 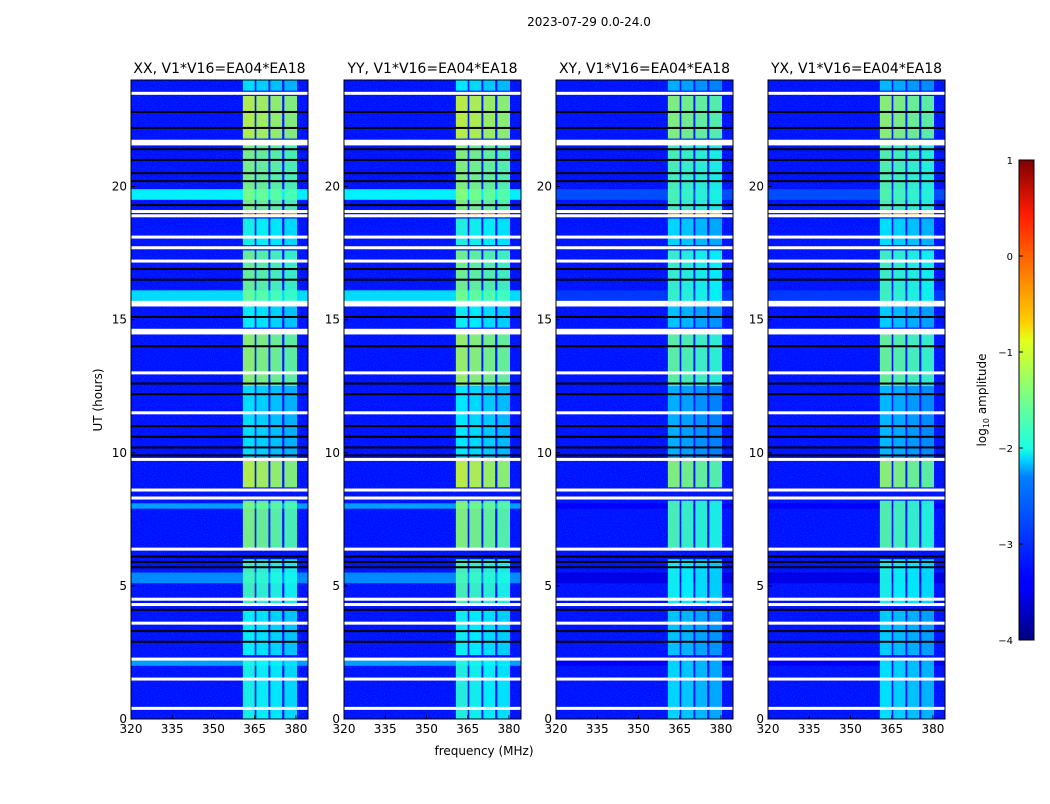 What do you see at coordinates (983, 400) in the screenshot?
I see `colorbar-label: log10 amplitude` at bounding box center [983, 400].